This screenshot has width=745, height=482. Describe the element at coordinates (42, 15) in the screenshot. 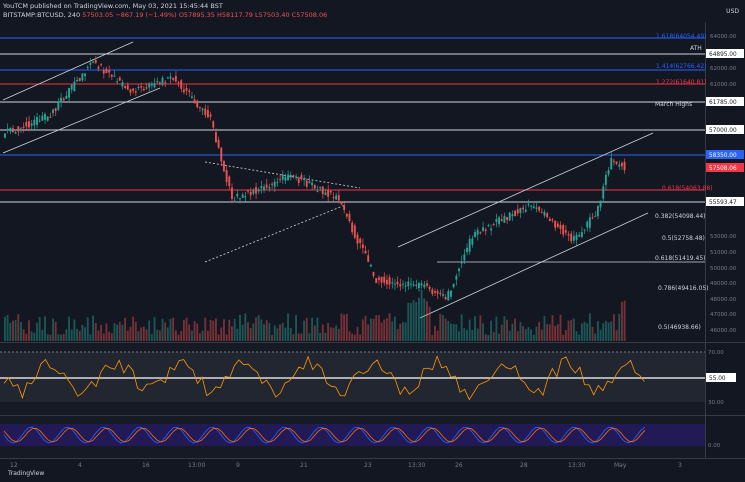

I see `symbol-label: BITSTAMP:BTCUSD, 240` at that location.